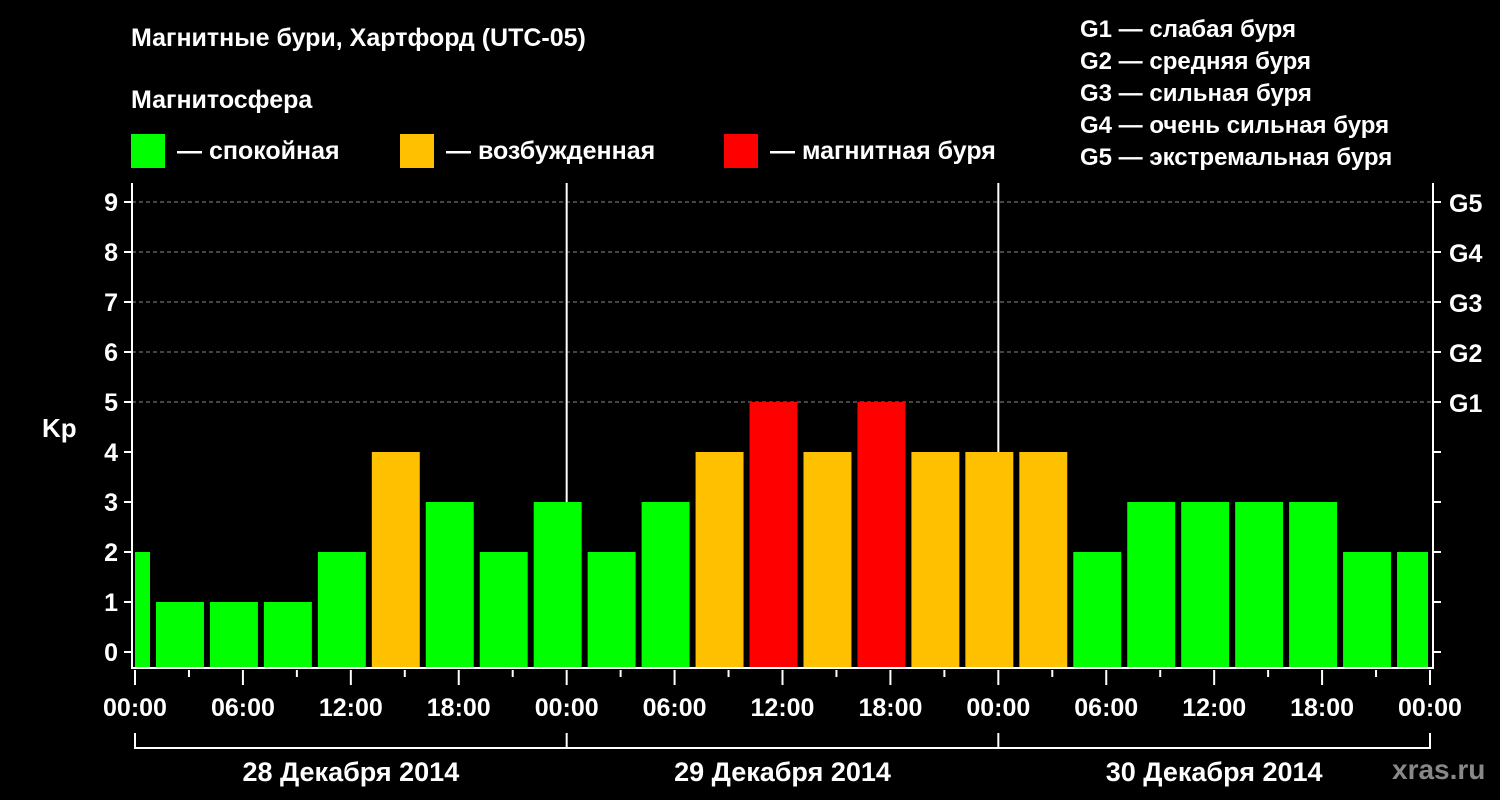 The image size is (1500, 800). I want to click on y-tick-label: 5, so click(111, 403).